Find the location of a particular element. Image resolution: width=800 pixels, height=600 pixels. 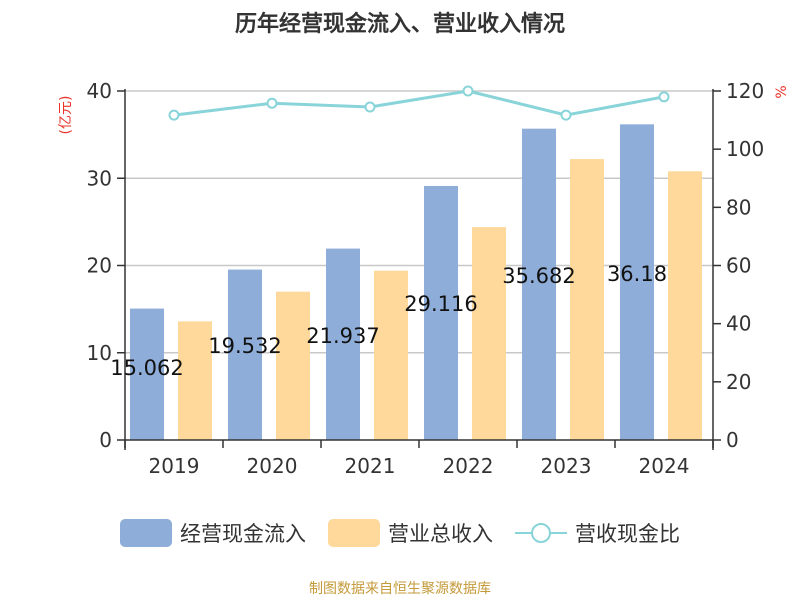

y-tick-label-right: 0 is located at coordinates (732, 440).